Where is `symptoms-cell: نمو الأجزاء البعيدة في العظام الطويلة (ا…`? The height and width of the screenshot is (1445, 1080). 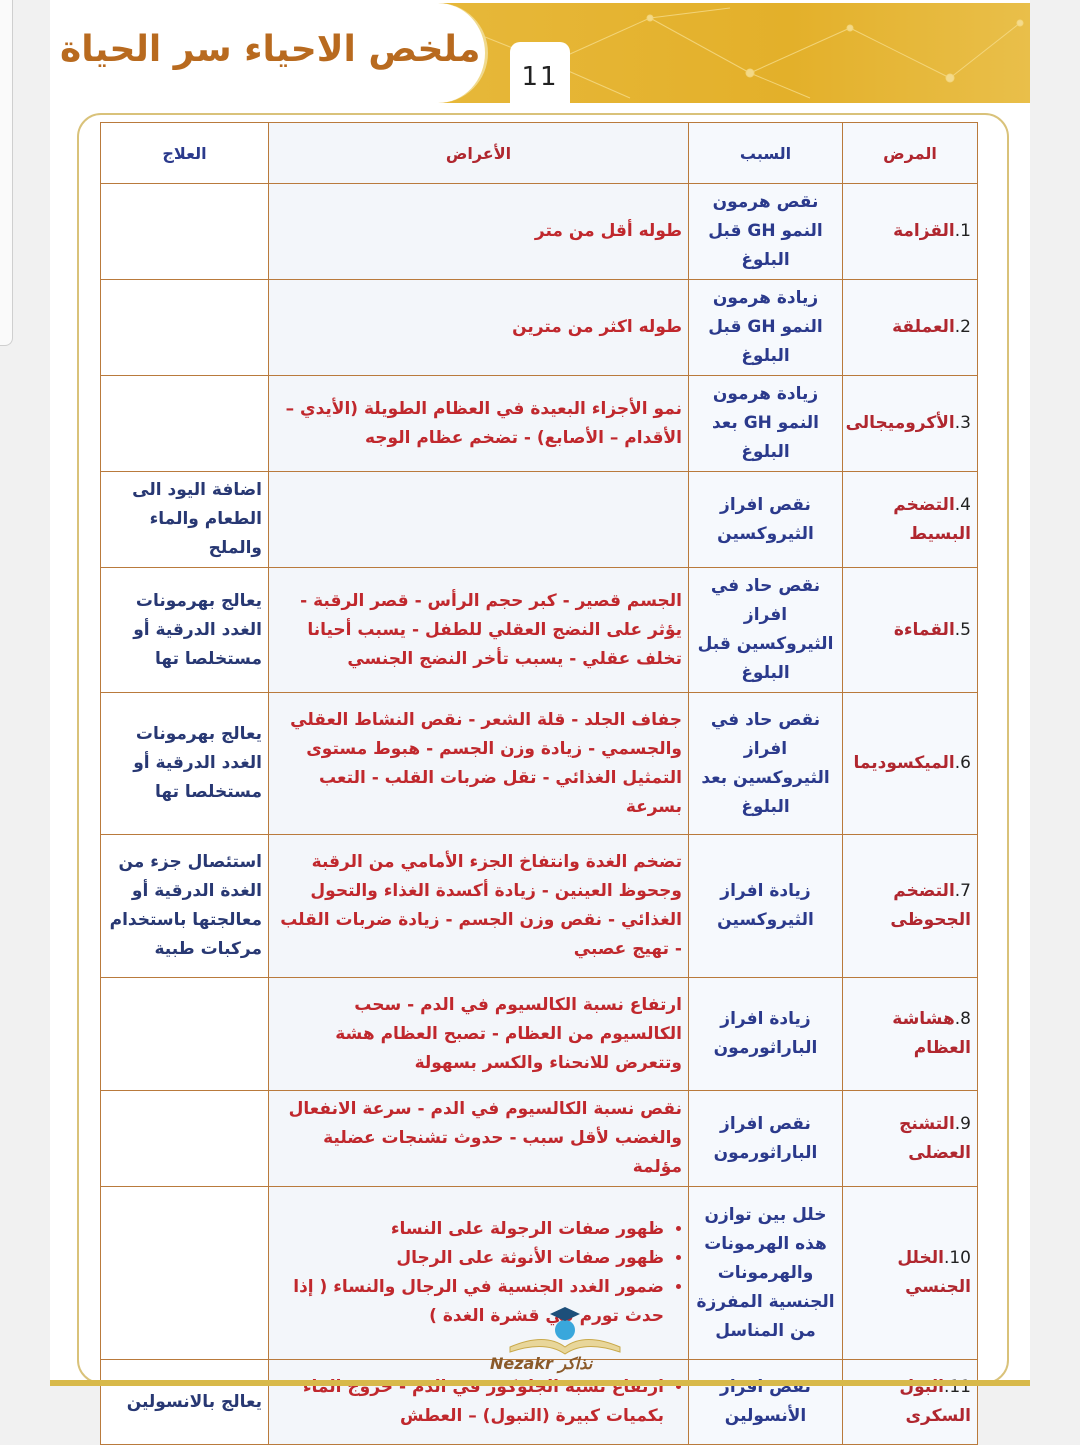 symptoms-cell: نمو الأجزاء البعيدة في العظام الطويلة (ا… is located at coordinates (478, 423).